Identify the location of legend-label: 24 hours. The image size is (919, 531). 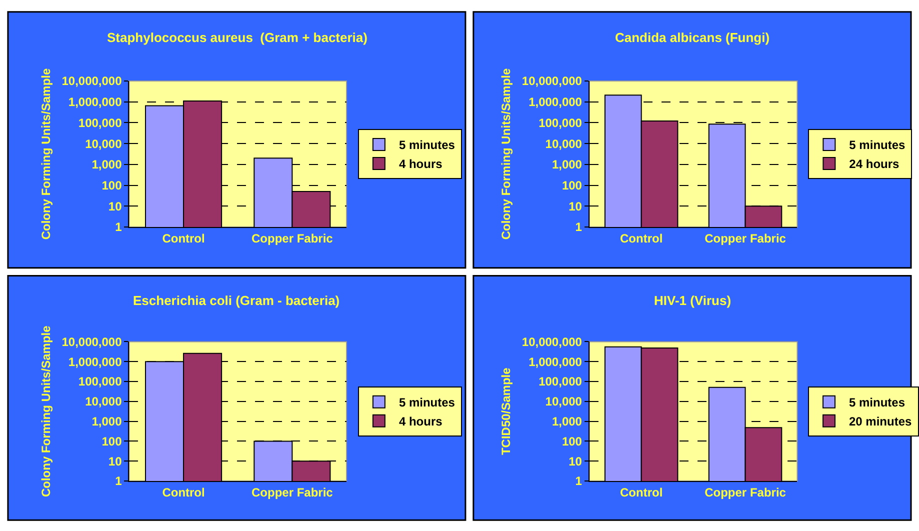
(874, 164).